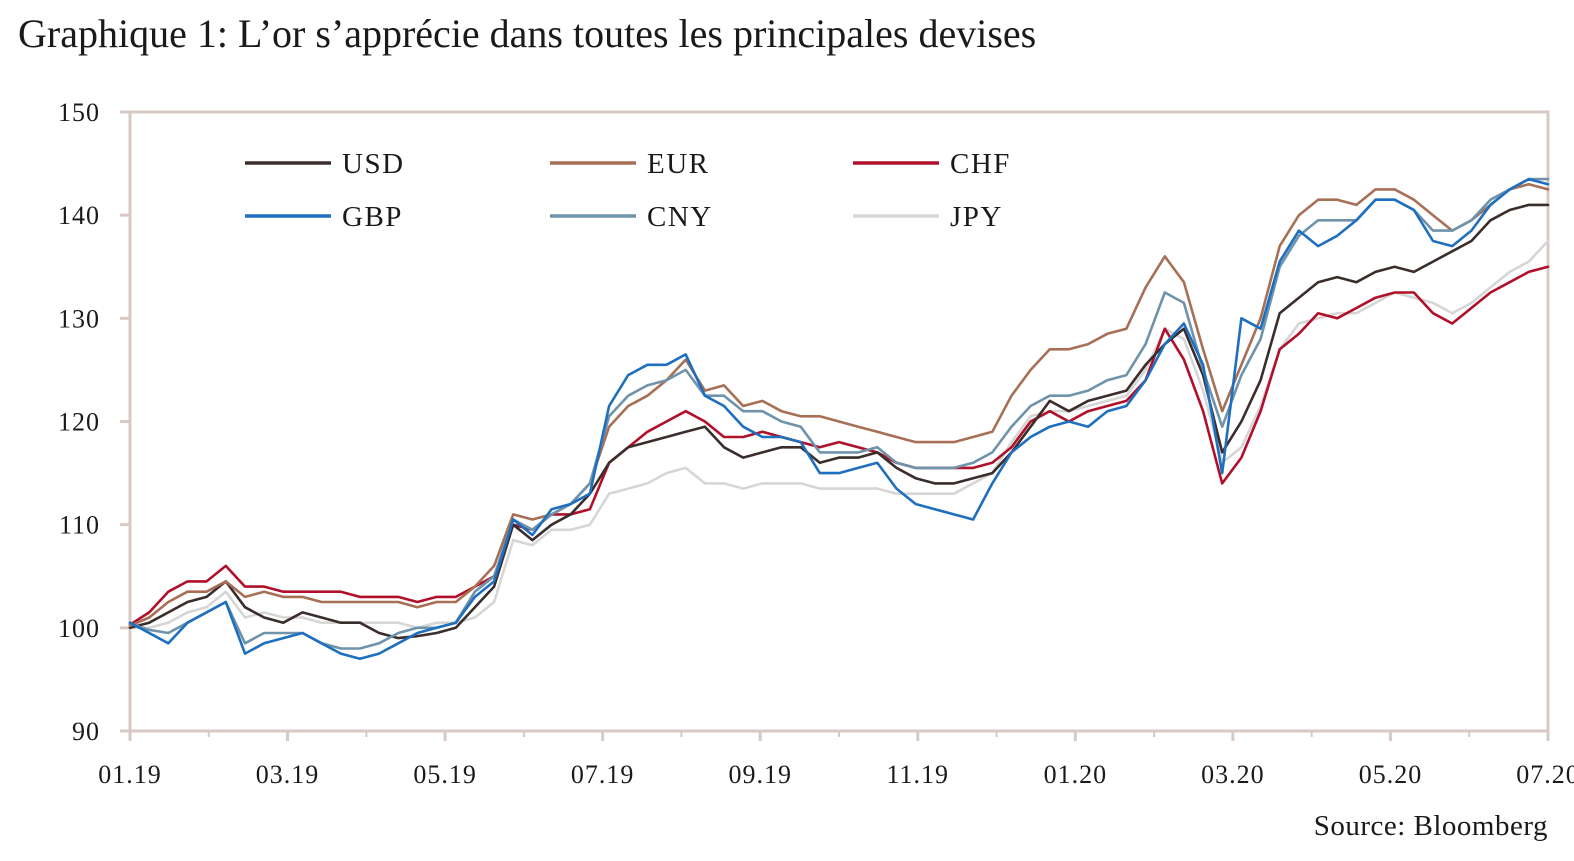  Describe the element at coordinates (1391, 774) in the screenshot. I see `x-tick-label: 05.20` at that location.